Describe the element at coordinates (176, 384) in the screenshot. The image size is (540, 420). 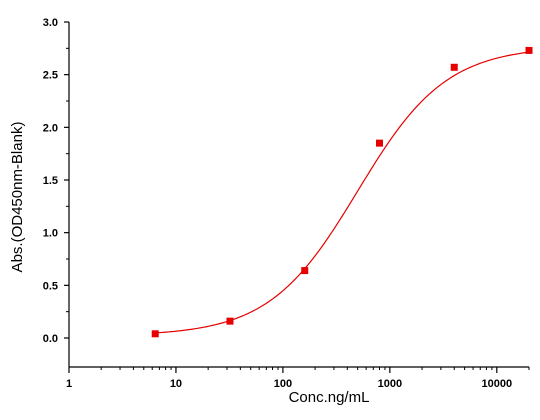
I see `x-tick-label: 10` at that location.